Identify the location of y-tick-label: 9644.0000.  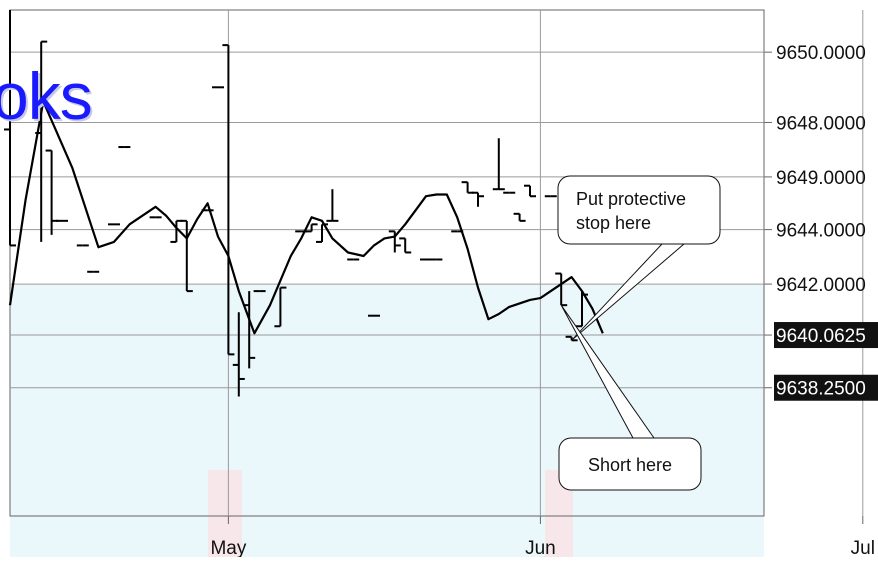
(821, 231).